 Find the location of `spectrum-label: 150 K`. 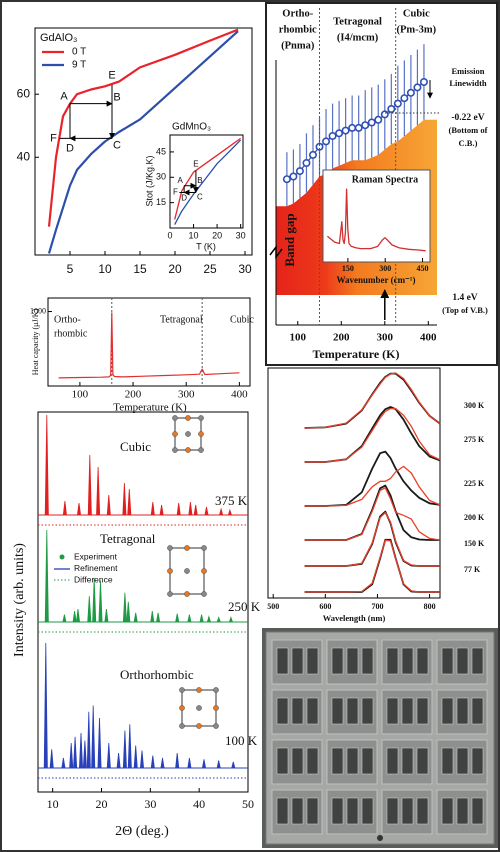

spectrum-label: 150 K is located at coordinates (474, 543).